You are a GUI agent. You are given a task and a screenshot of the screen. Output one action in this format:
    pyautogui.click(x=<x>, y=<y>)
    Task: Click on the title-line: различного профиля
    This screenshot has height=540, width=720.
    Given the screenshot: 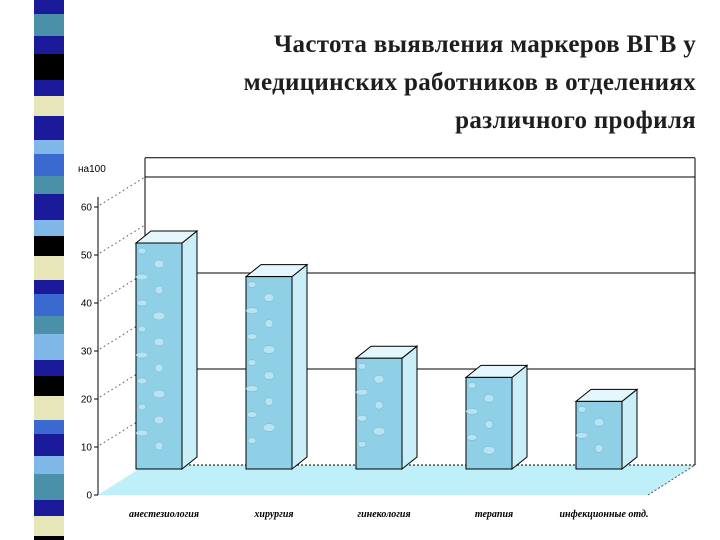 What is the action you would take?
    pyautogui.click(x=575, y=120)
    